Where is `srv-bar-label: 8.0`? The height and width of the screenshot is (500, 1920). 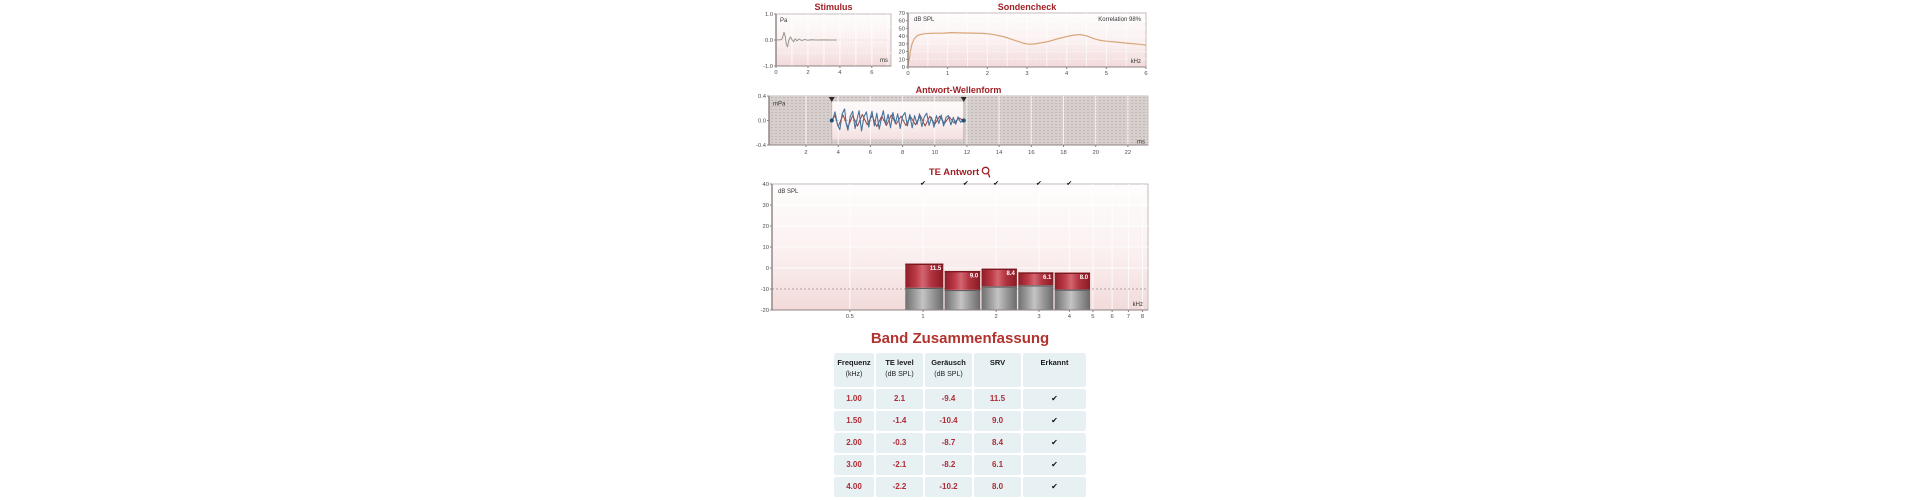
srv-bar-label: 8.0 is located at coordinates (1084, 278).